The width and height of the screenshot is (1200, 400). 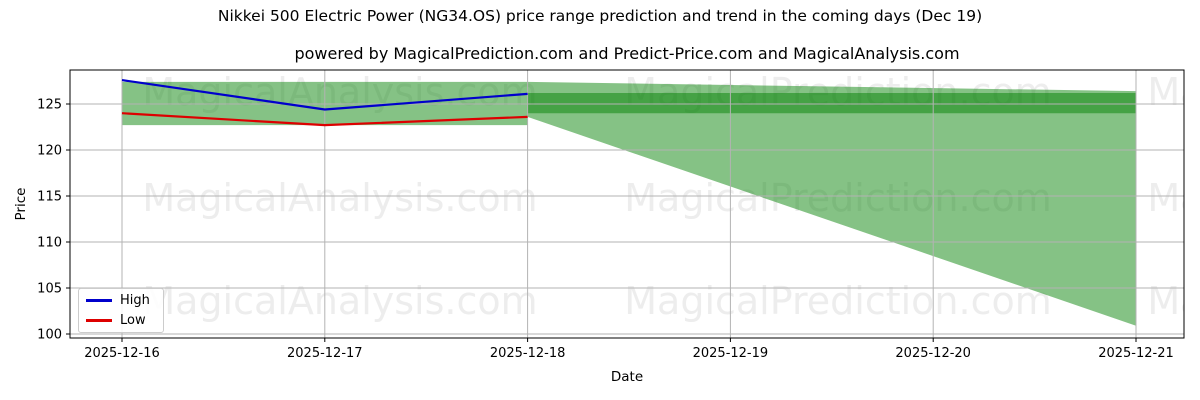 I want to click on y-tick-label: 110, so click(x=49, y=243).